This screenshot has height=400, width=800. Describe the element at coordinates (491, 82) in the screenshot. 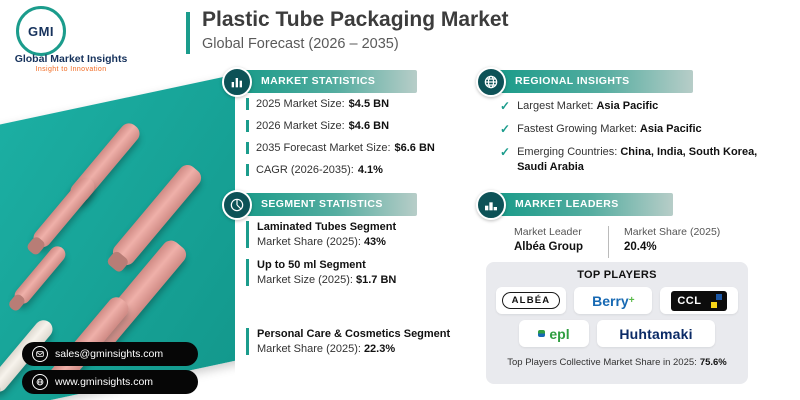

I see `regional-insights-icon` at that location.